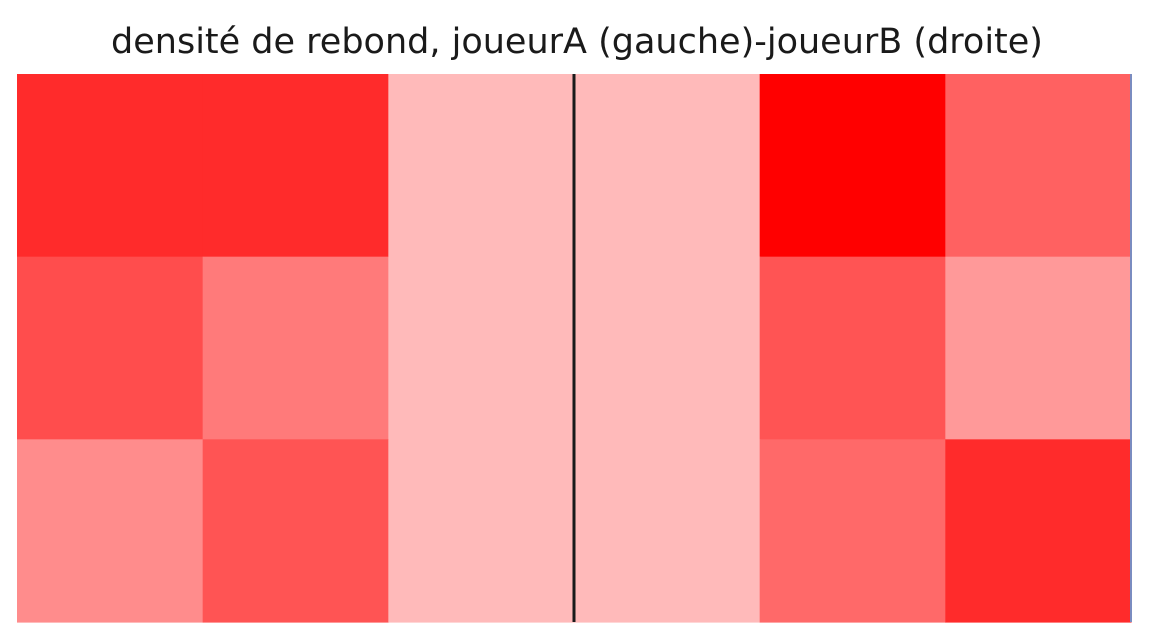 The height and width of the screenshot is (644, 1154). I want to click on heatmap-cell-r1-c0, so click(110, 348).